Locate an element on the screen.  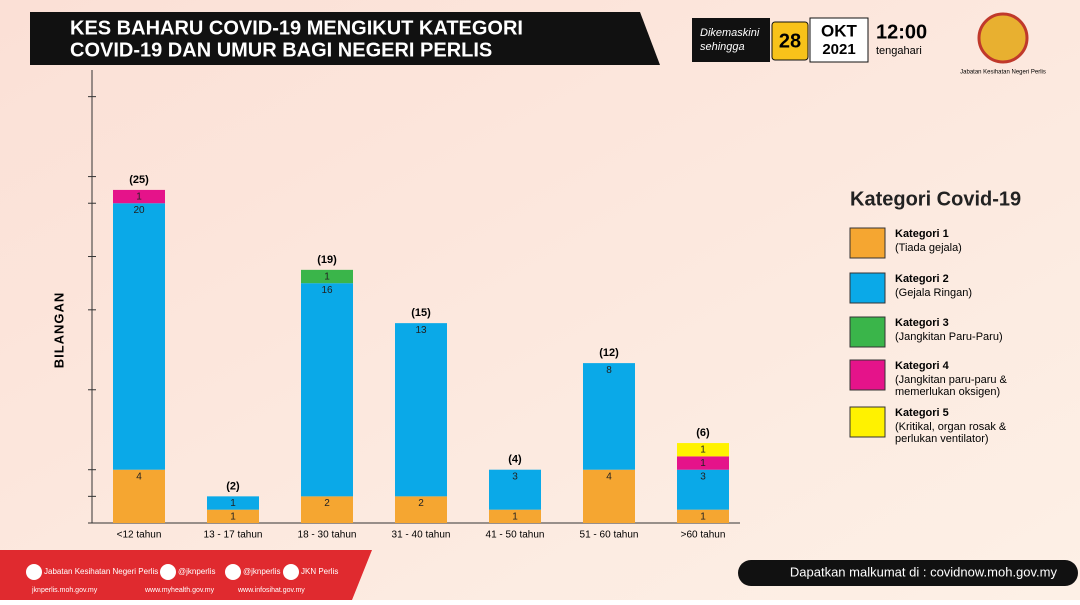
footer-link: www.infosihat.gov.my is located at coordinates (271, 590).